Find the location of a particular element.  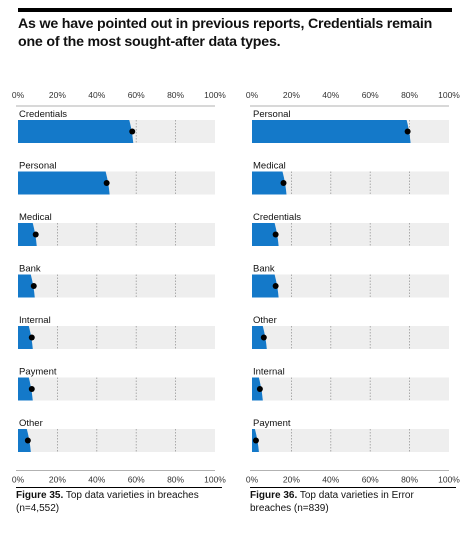

figure-label: Figure 36. is located at coordinates (274, 495).